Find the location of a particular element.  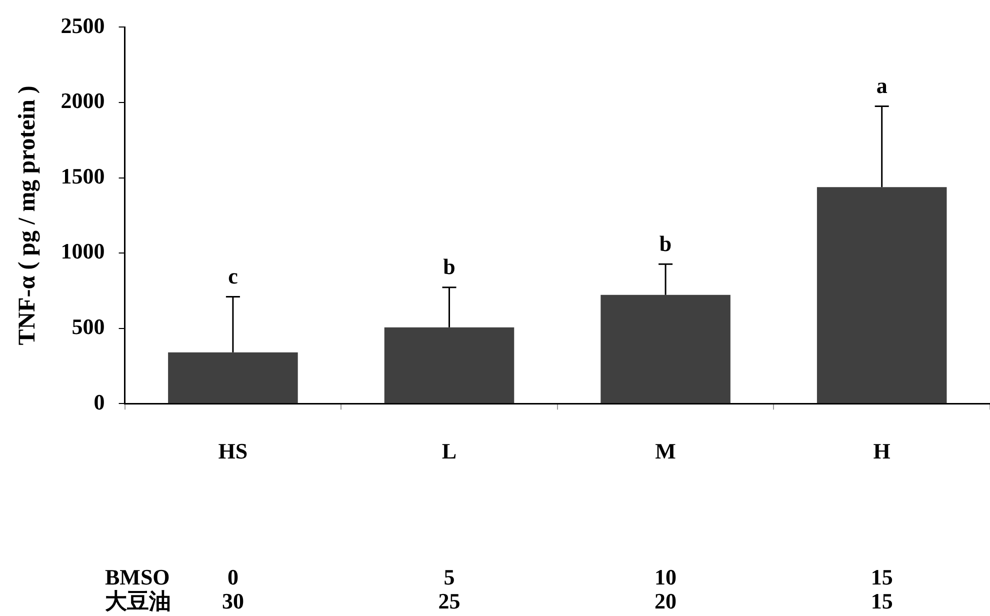

x-tick-label: M is located at coordinates (665, 451).